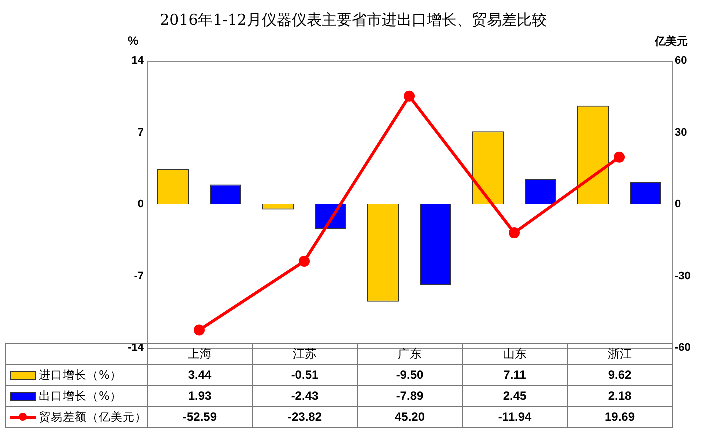 Image resolution: width=707 pixels, height=435 pixels. What do you see at coordinates (515, 375) in the screenshot?
I see `data-label: 7.11` at bounding box center [515, 375].